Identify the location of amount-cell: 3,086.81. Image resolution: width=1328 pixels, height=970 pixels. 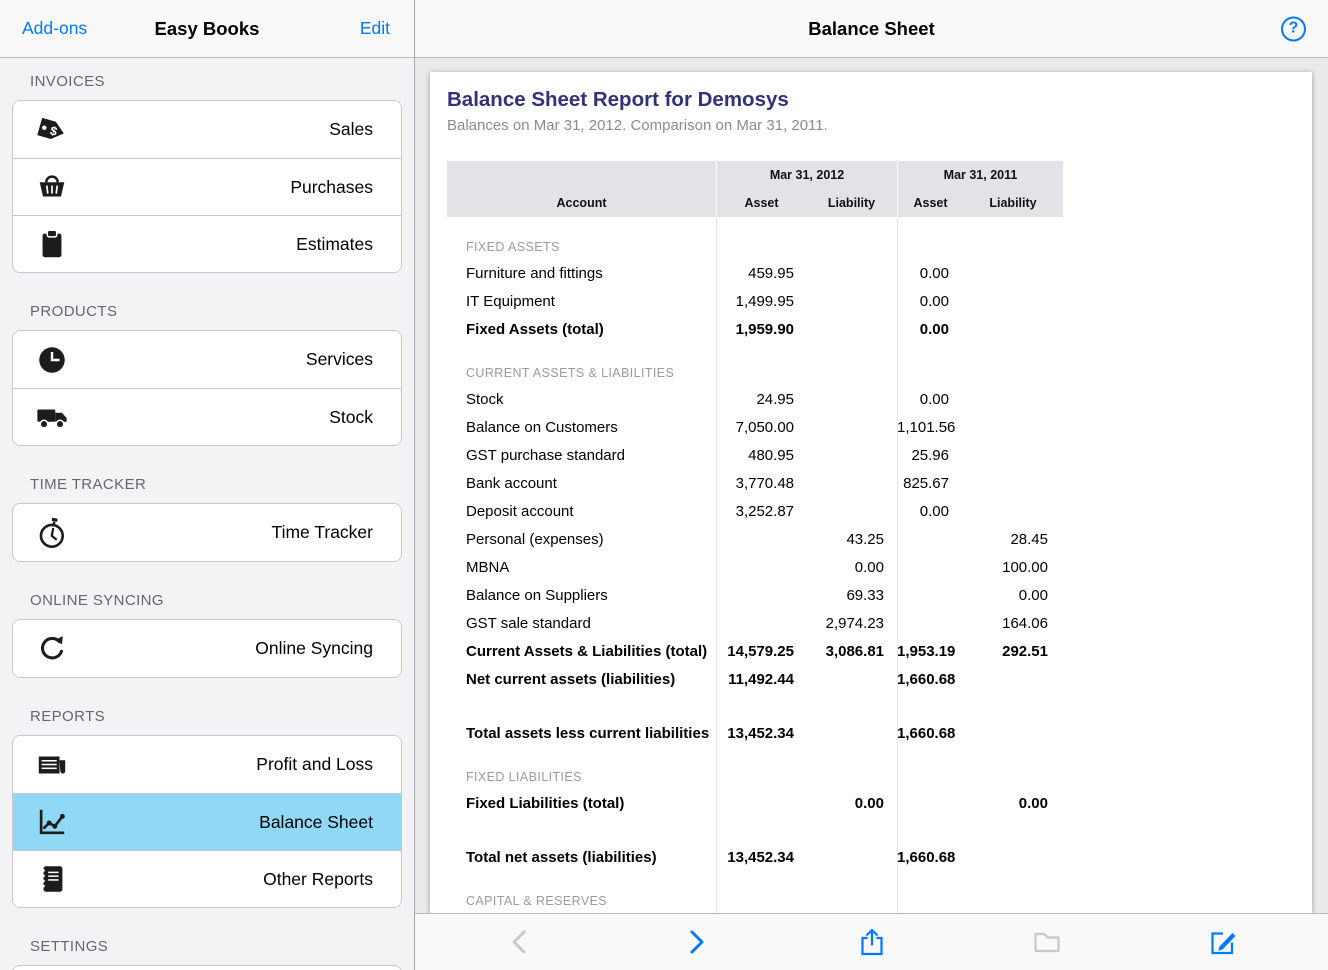
(854, 651).